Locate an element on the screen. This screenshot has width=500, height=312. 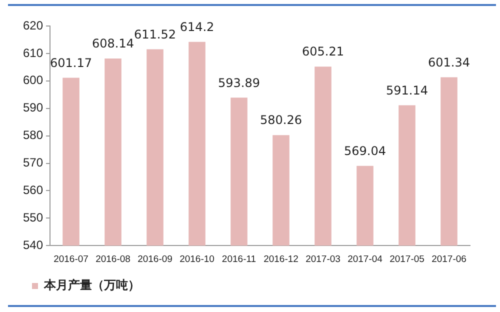
x-tick-label: 2017-03 is located at coordinates (323, 259).